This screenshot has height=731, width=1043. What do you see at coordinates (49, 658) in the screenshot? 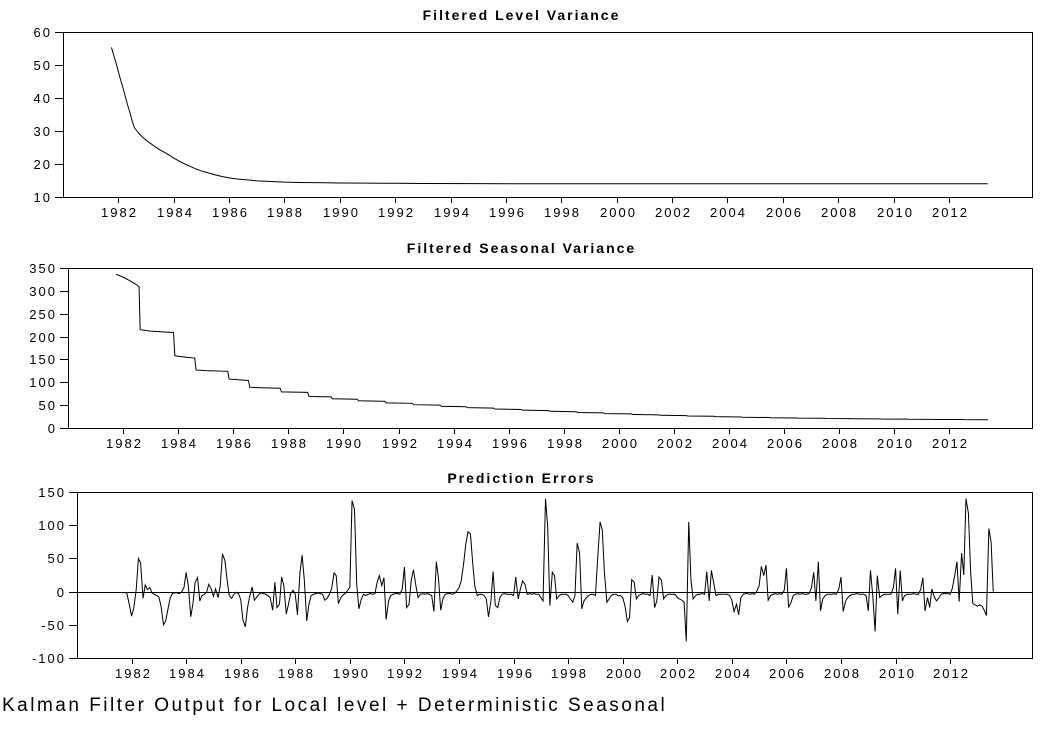
I see `y-axis-tick-label: -100` at bounding box center [49, 658].